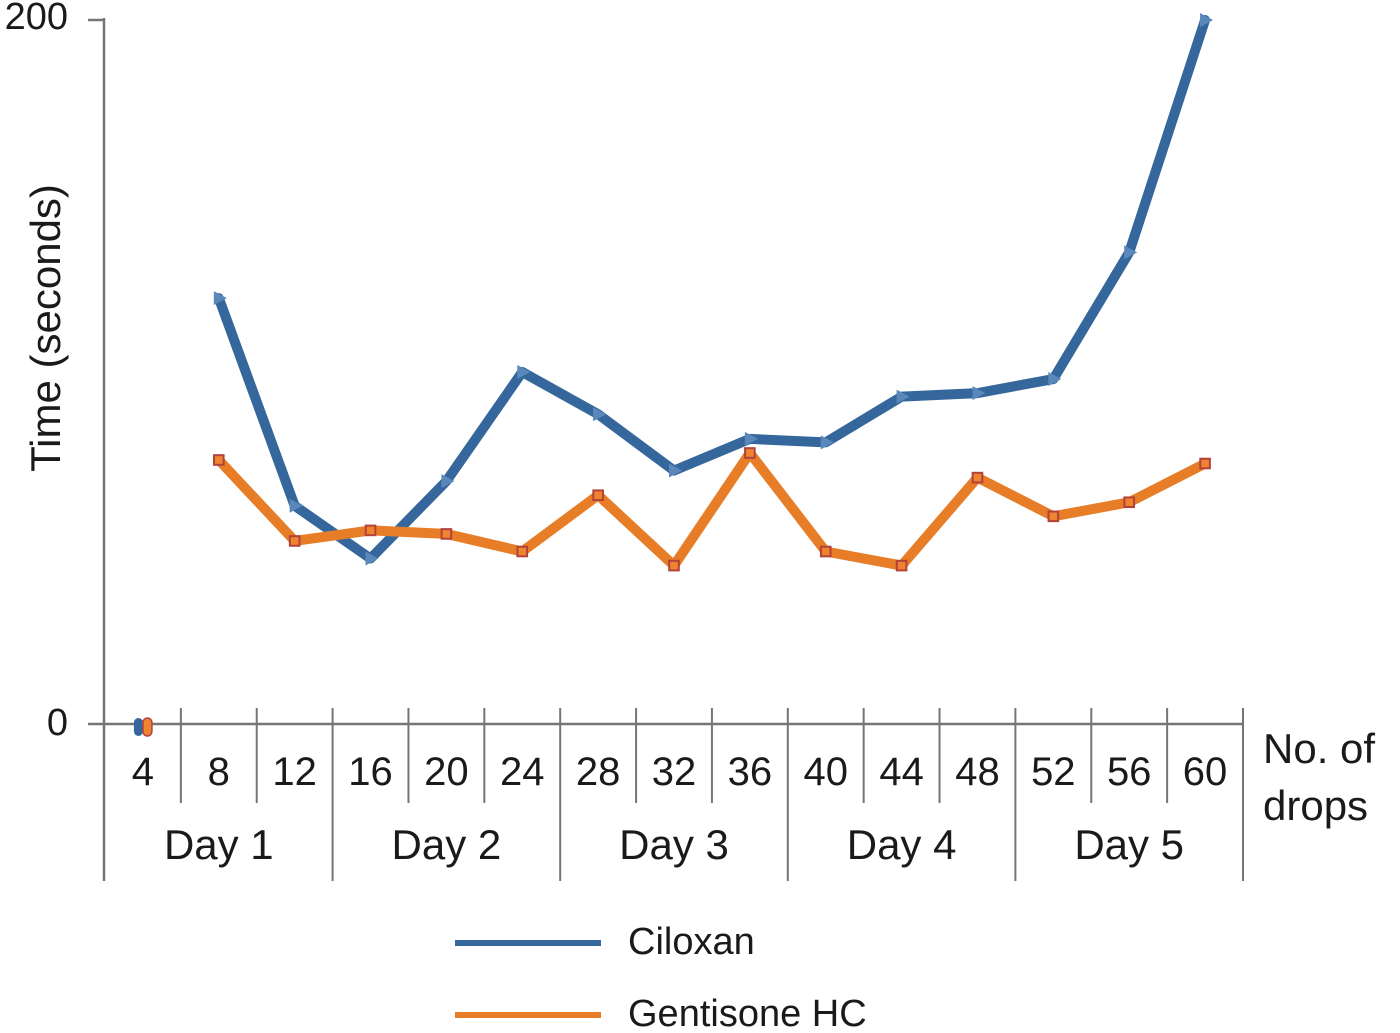  What do you see at coordinates (712, 509) in the screenshot?
I see `gentisone-hc-line` at bounding box center [712, 509].